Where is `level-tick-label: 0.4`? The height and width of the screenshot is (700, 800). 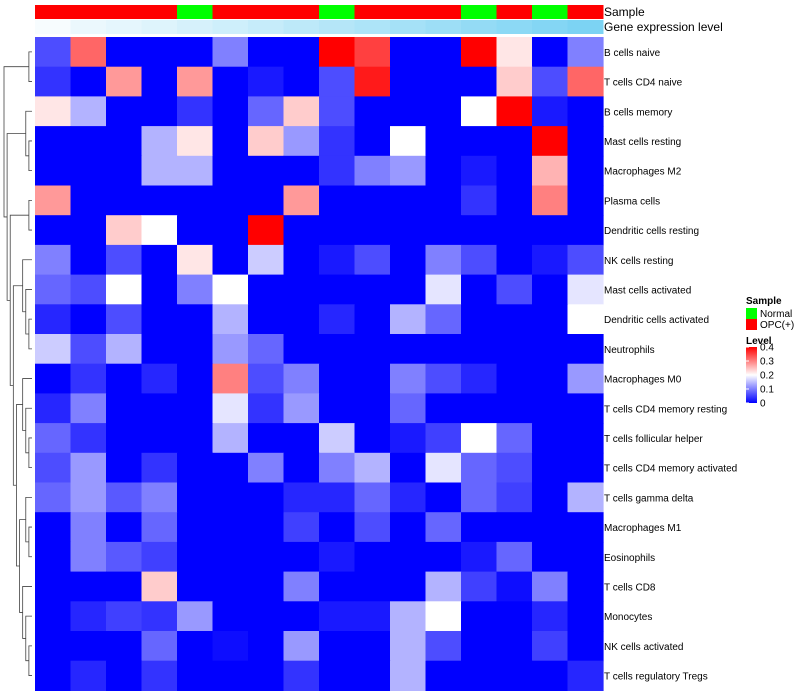 level-tick-label: 0.4 is located at coordinates (767, 348).